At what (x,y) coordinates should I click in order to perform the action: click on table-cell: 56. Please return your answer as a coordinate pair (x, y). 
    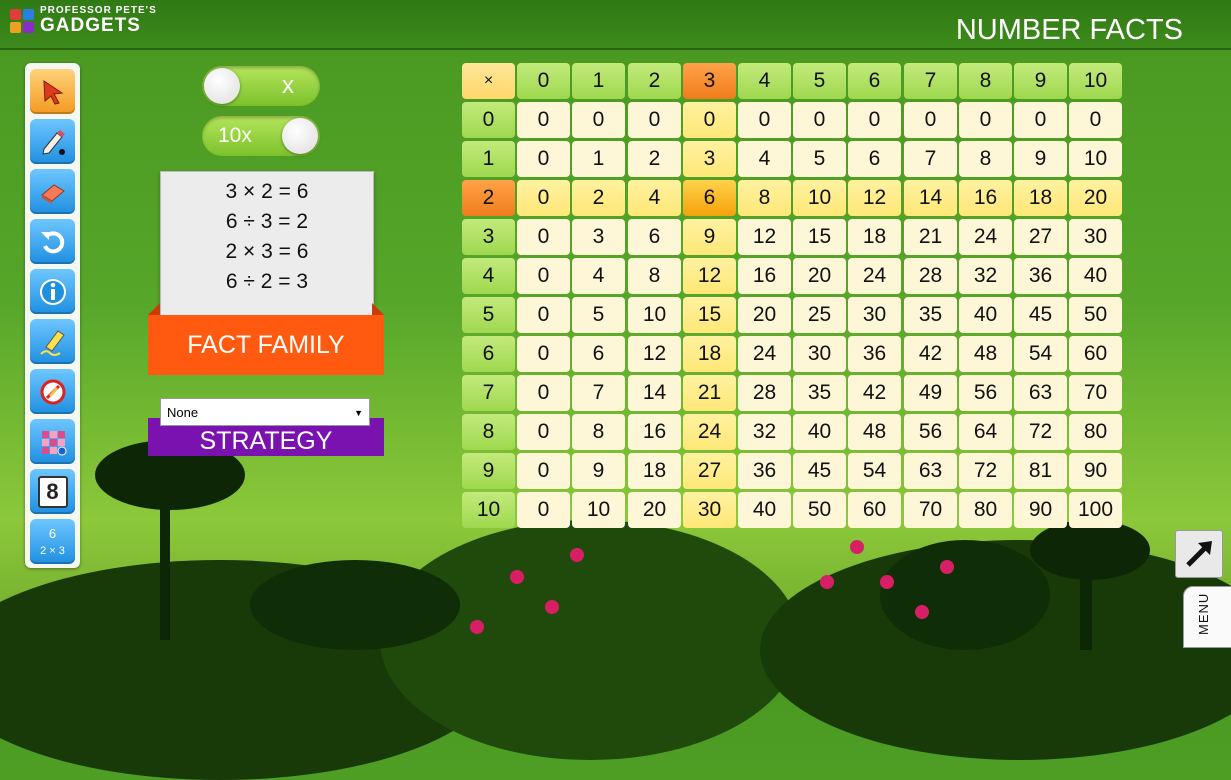
    Looking at the image, I should click on (985, 393).